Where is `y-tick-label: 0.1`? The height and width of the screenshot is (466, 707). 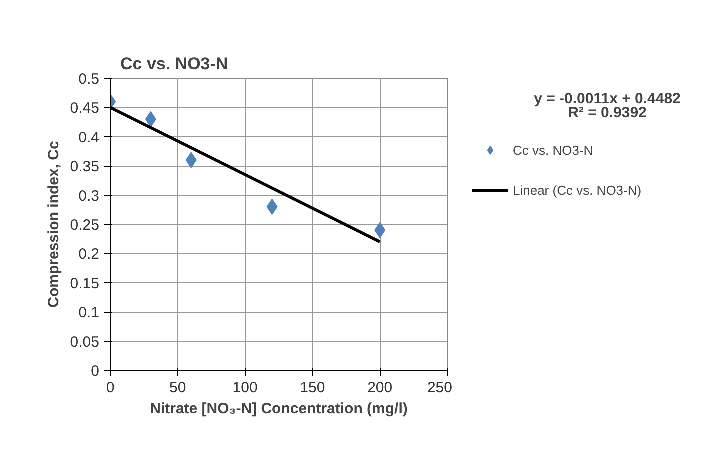
y-tick-label: 0.1 is located at coordinates (89, 313).